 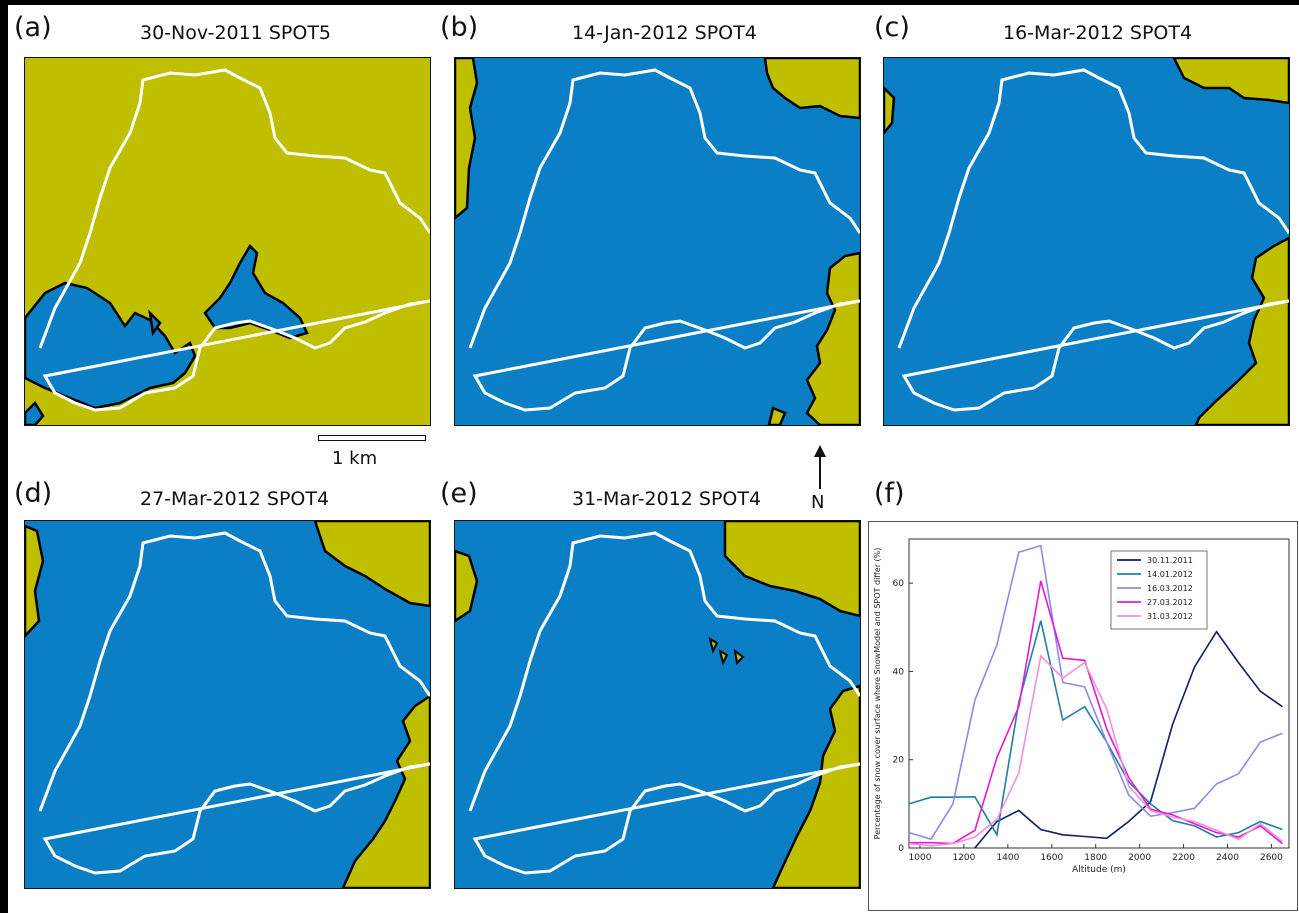 I want to click on map-panel-d, so click(x=227, y=704).